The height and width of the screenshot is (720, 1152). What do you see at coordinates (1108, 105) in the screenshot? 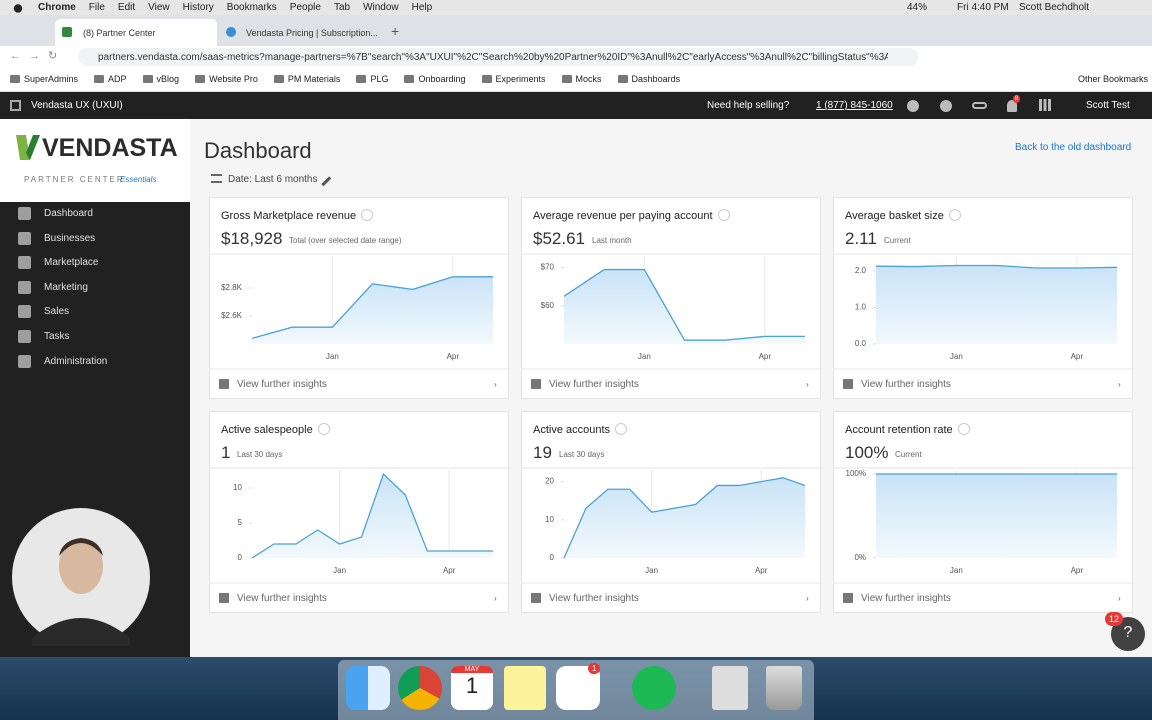
I see `user-menu: Scott Test` at bounding box center [1108, 105].